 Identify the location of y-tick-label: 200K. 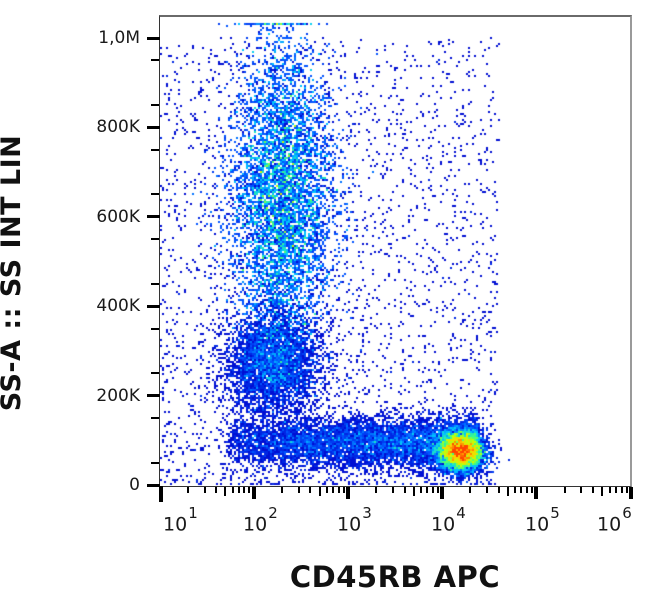
(118, 395).